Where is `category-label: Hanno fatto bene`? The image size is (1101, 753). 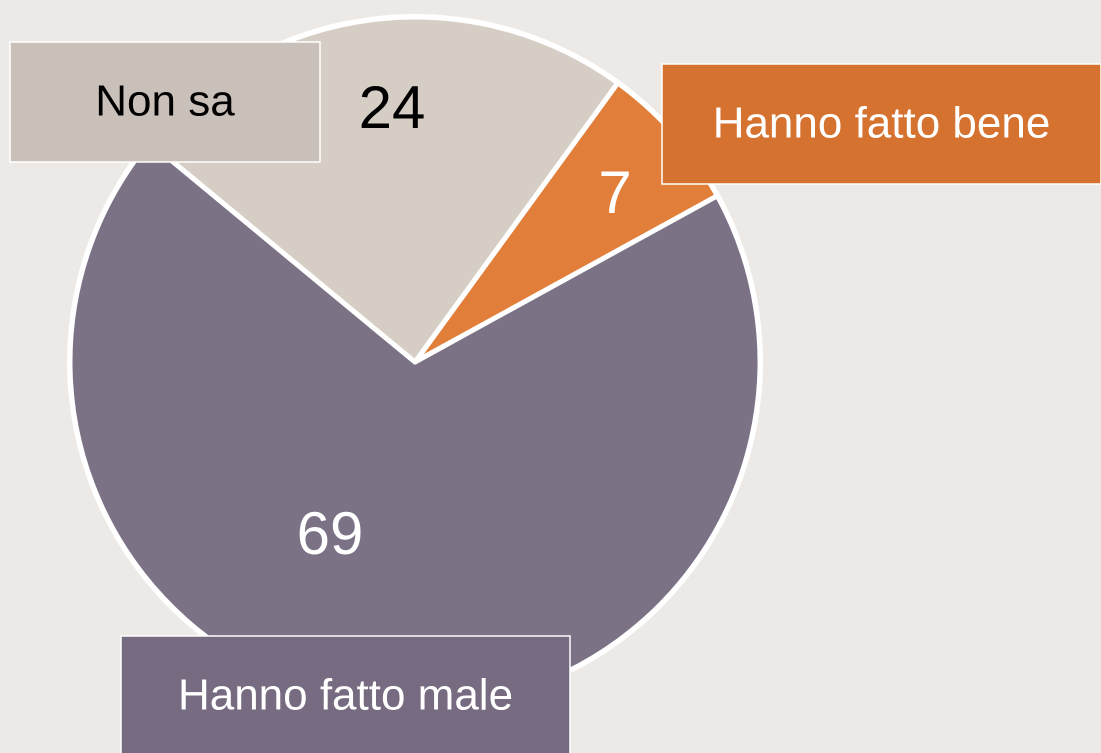 category-label: Hanno fatto bene is located at coordinates (882, 123).